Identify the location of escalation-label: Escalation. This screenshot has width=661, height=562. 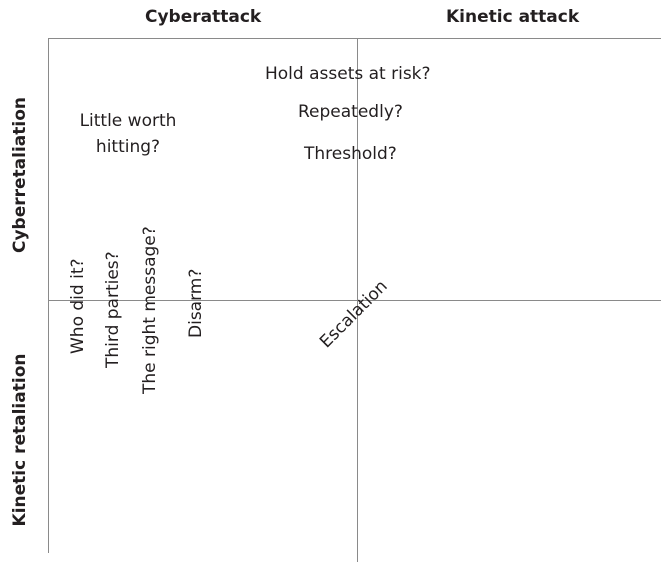
(354, 314).